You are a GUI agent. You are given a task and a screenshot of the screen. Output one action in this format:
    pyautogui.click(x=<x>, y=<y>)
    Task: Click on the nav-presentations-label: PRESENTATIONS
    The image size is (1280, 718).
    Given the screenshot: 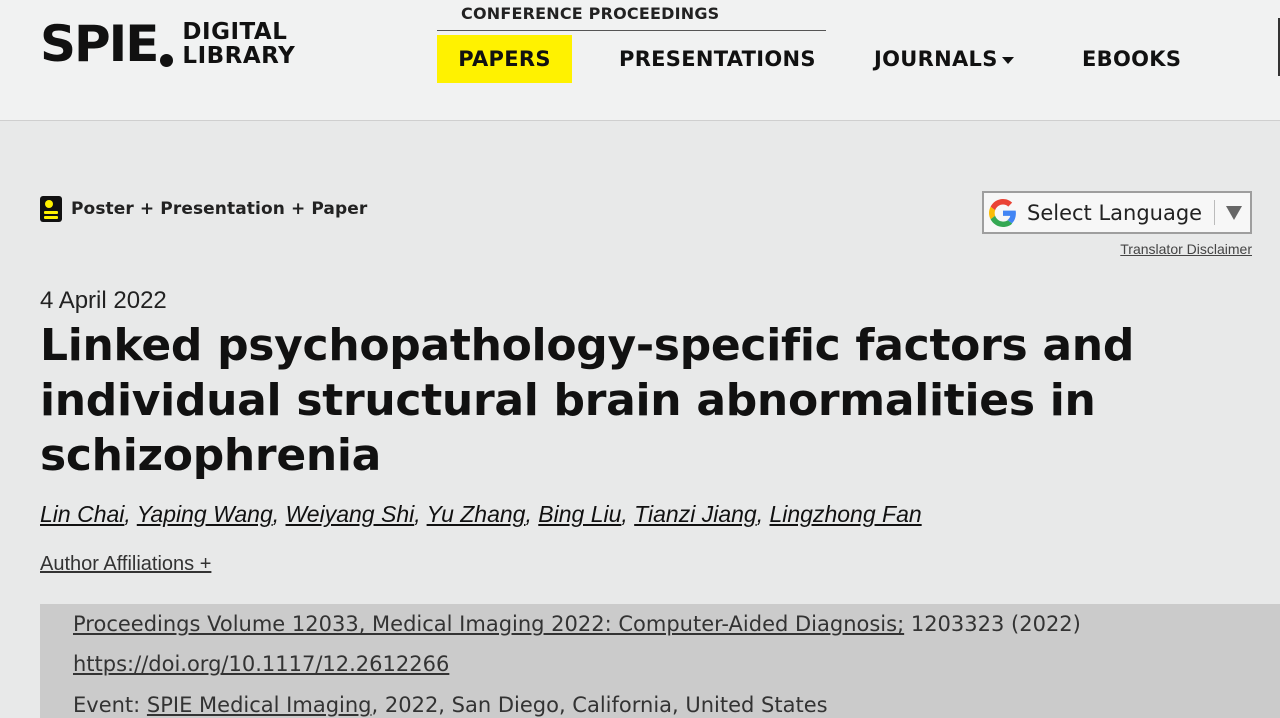 What is the action you would take?
    pyautogui.click(x=717, y=59)
    